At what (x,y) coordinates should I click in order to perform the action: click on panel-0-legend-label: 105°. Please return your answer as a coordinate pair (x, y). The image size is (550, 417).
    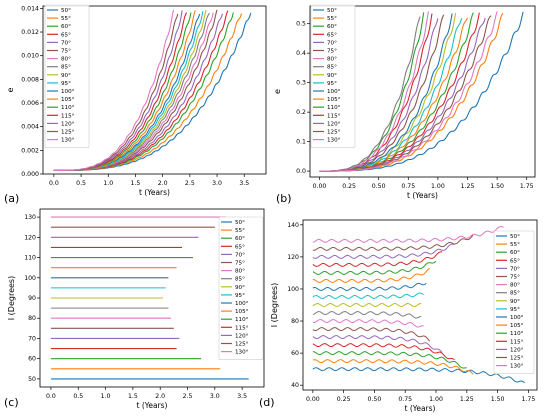
    Looking at the image, I should click on (68, 100).